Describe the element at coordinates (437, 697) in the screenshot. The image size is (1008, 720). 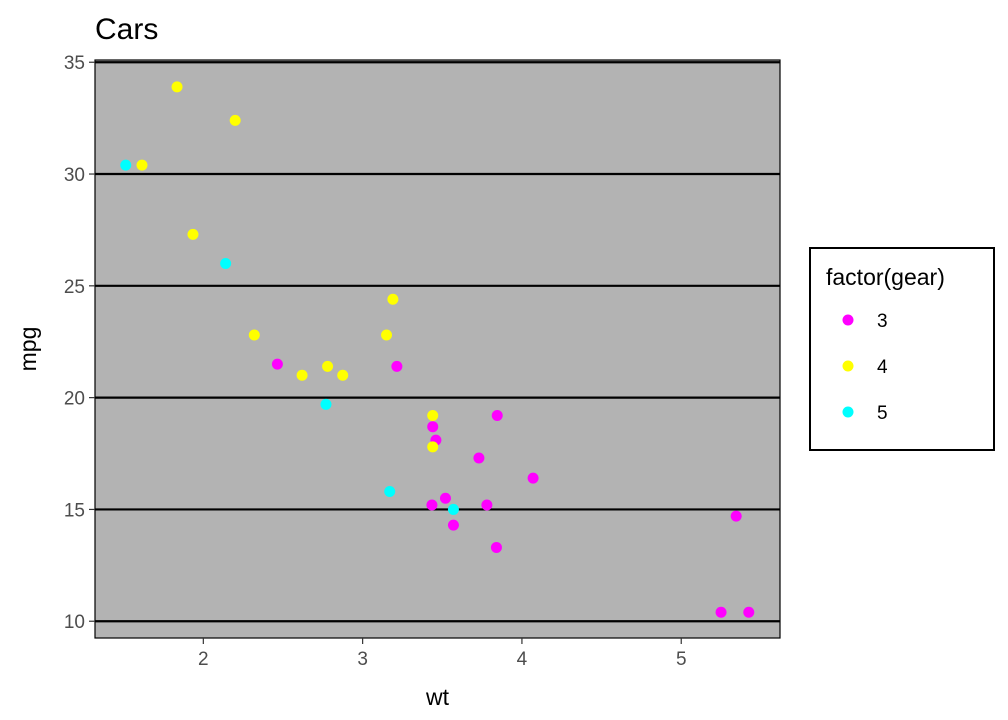
I see `x-axis-title: wt` at that location.